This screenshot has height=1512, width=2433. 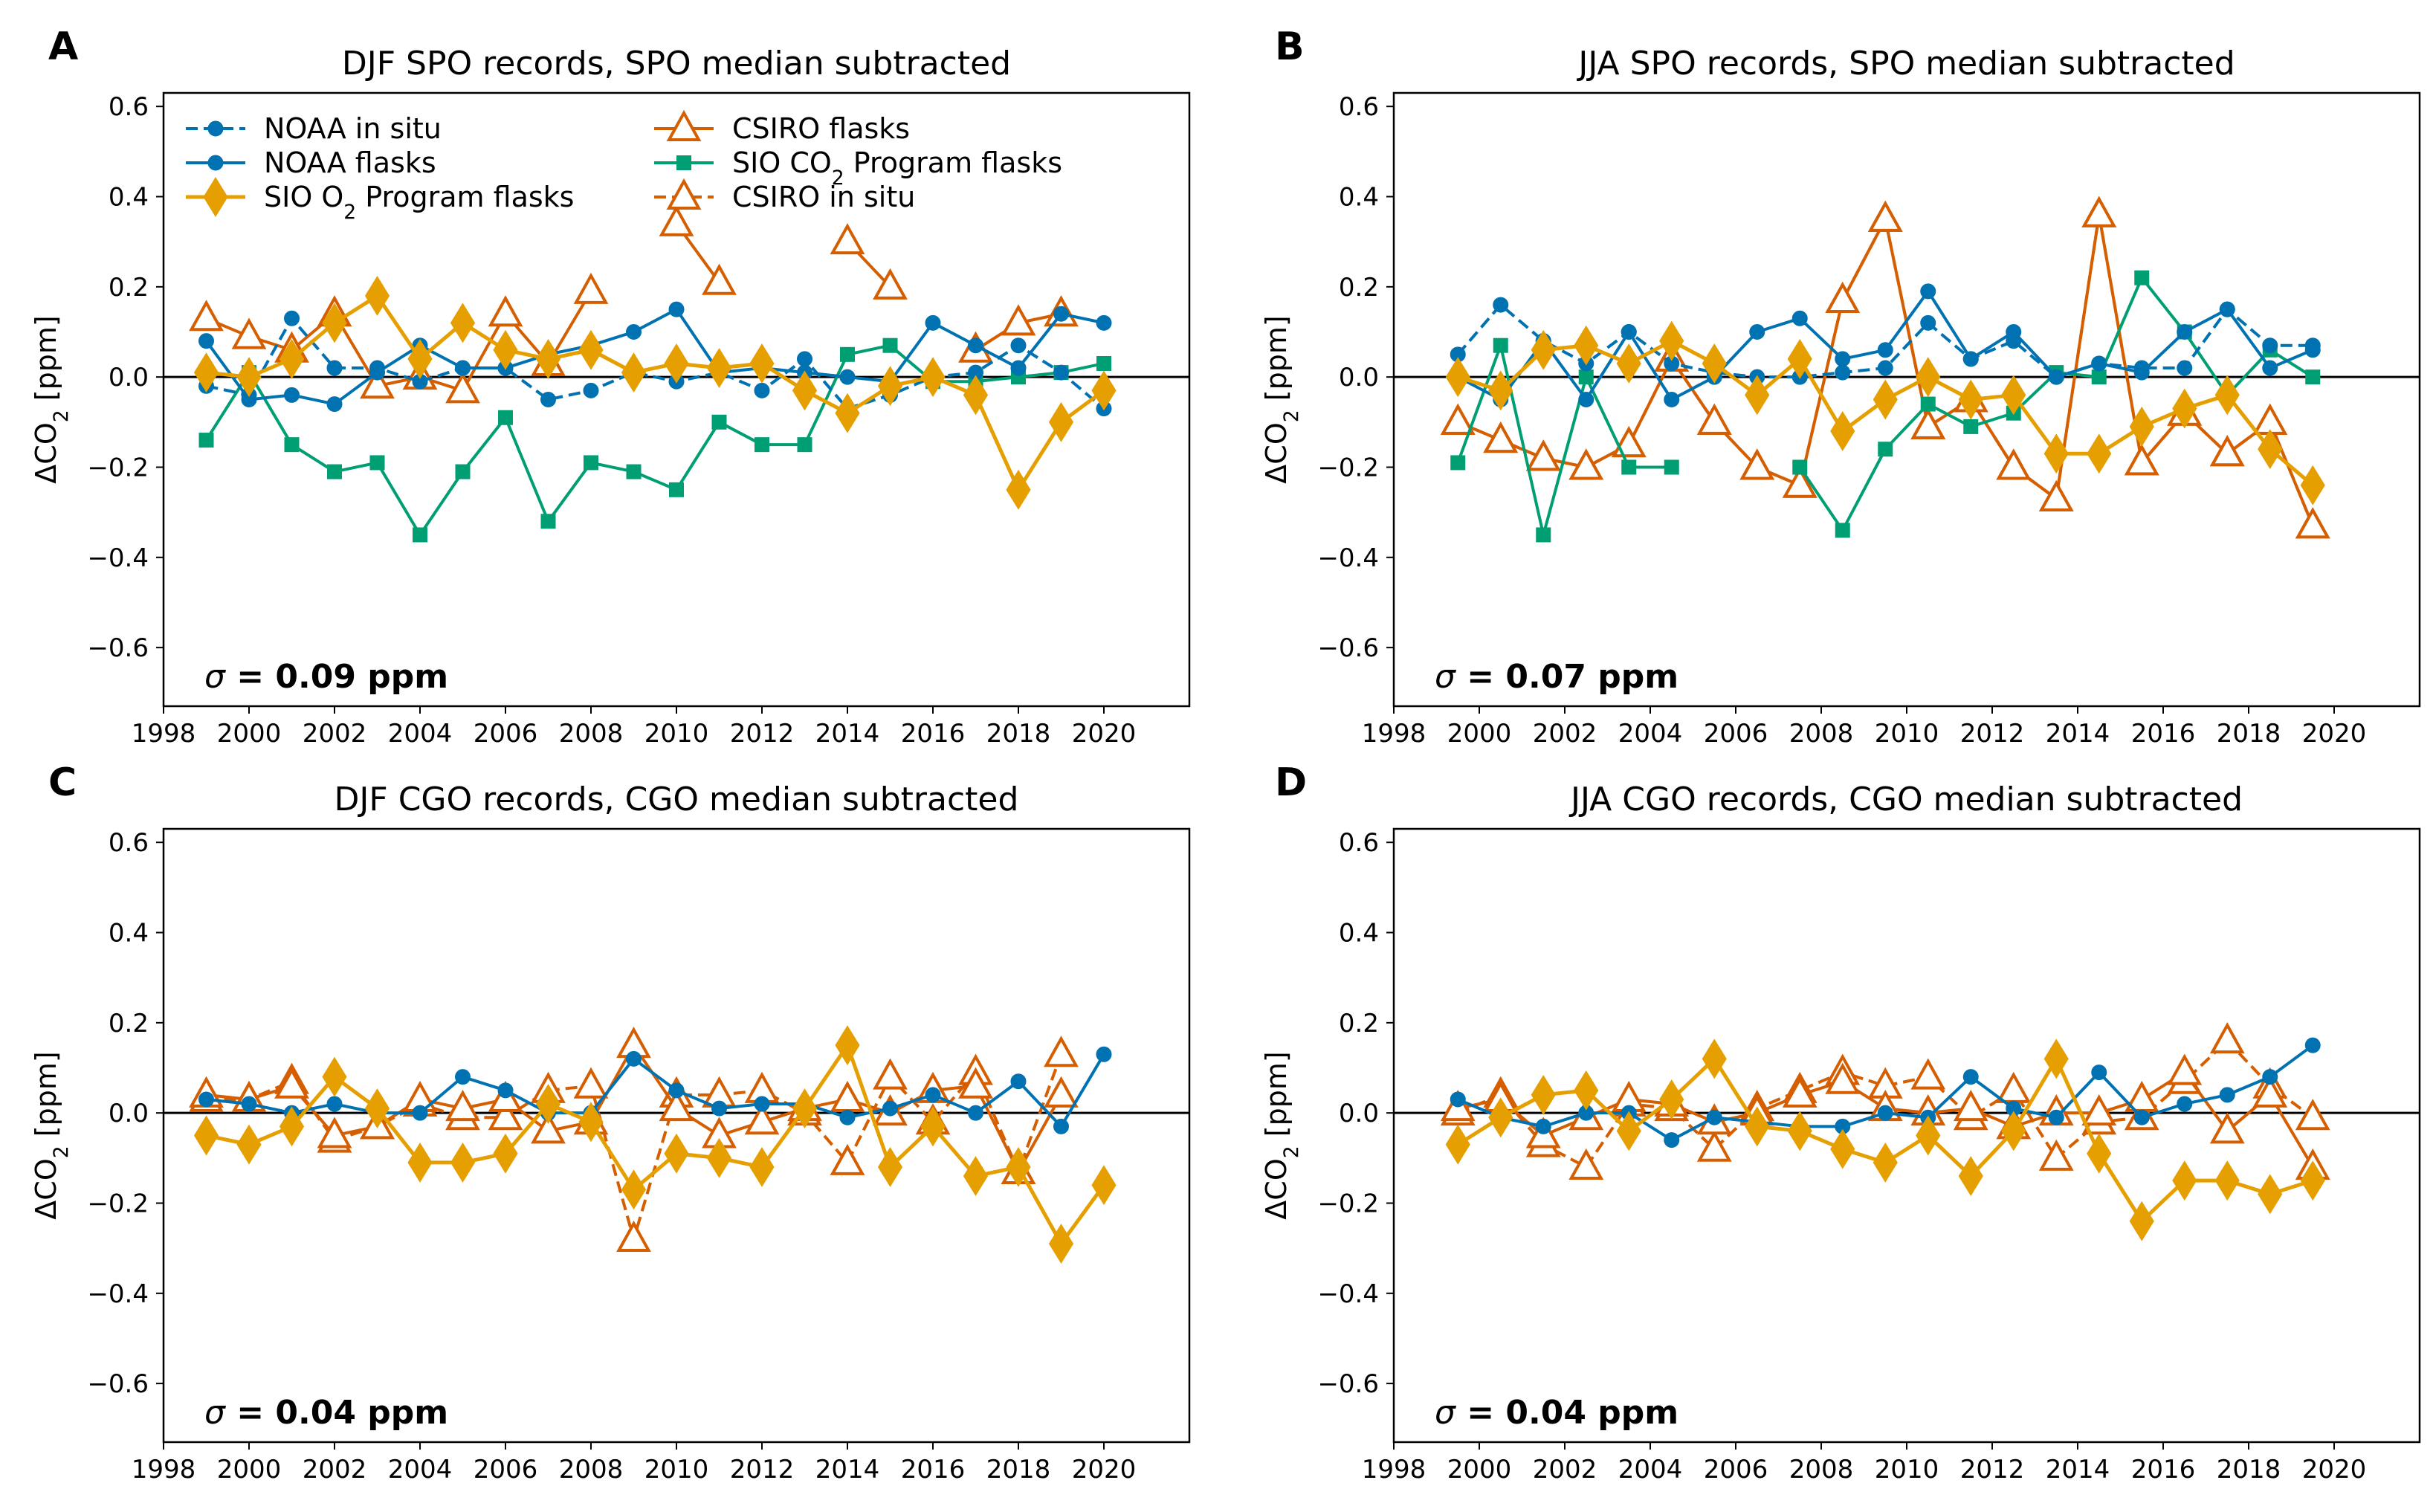 I want to click on chart-title: DJF SPO records, SPO median subtracted, so click(x=676, y=64).